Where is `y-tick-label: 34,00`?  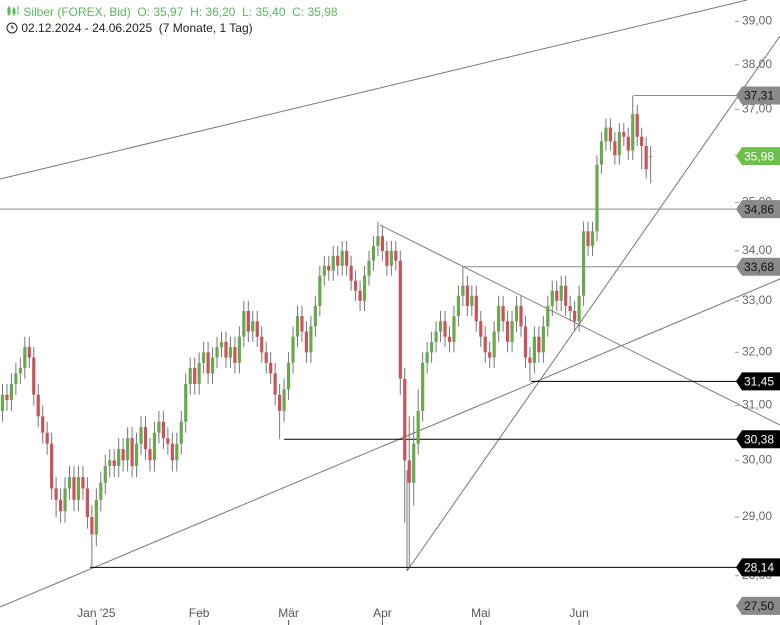
y-tick-label: 34,00 is located at coordinates (757, 250).